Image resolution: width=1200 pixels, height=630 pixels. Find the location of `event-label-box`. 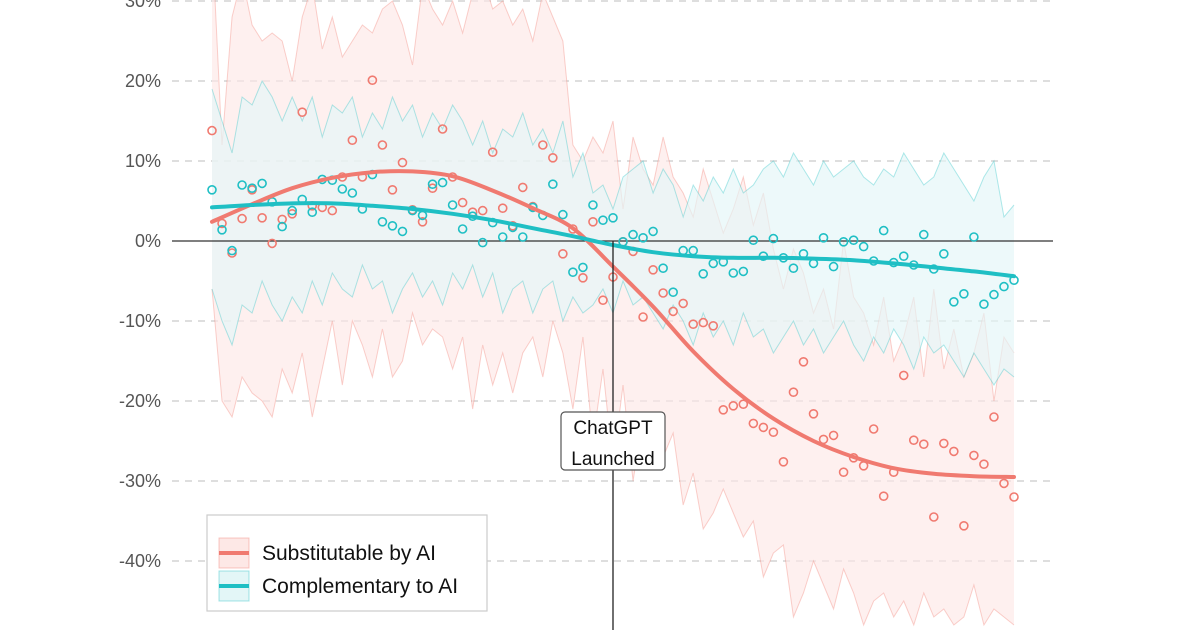

event-label-box is located at coordinates (613, 441).